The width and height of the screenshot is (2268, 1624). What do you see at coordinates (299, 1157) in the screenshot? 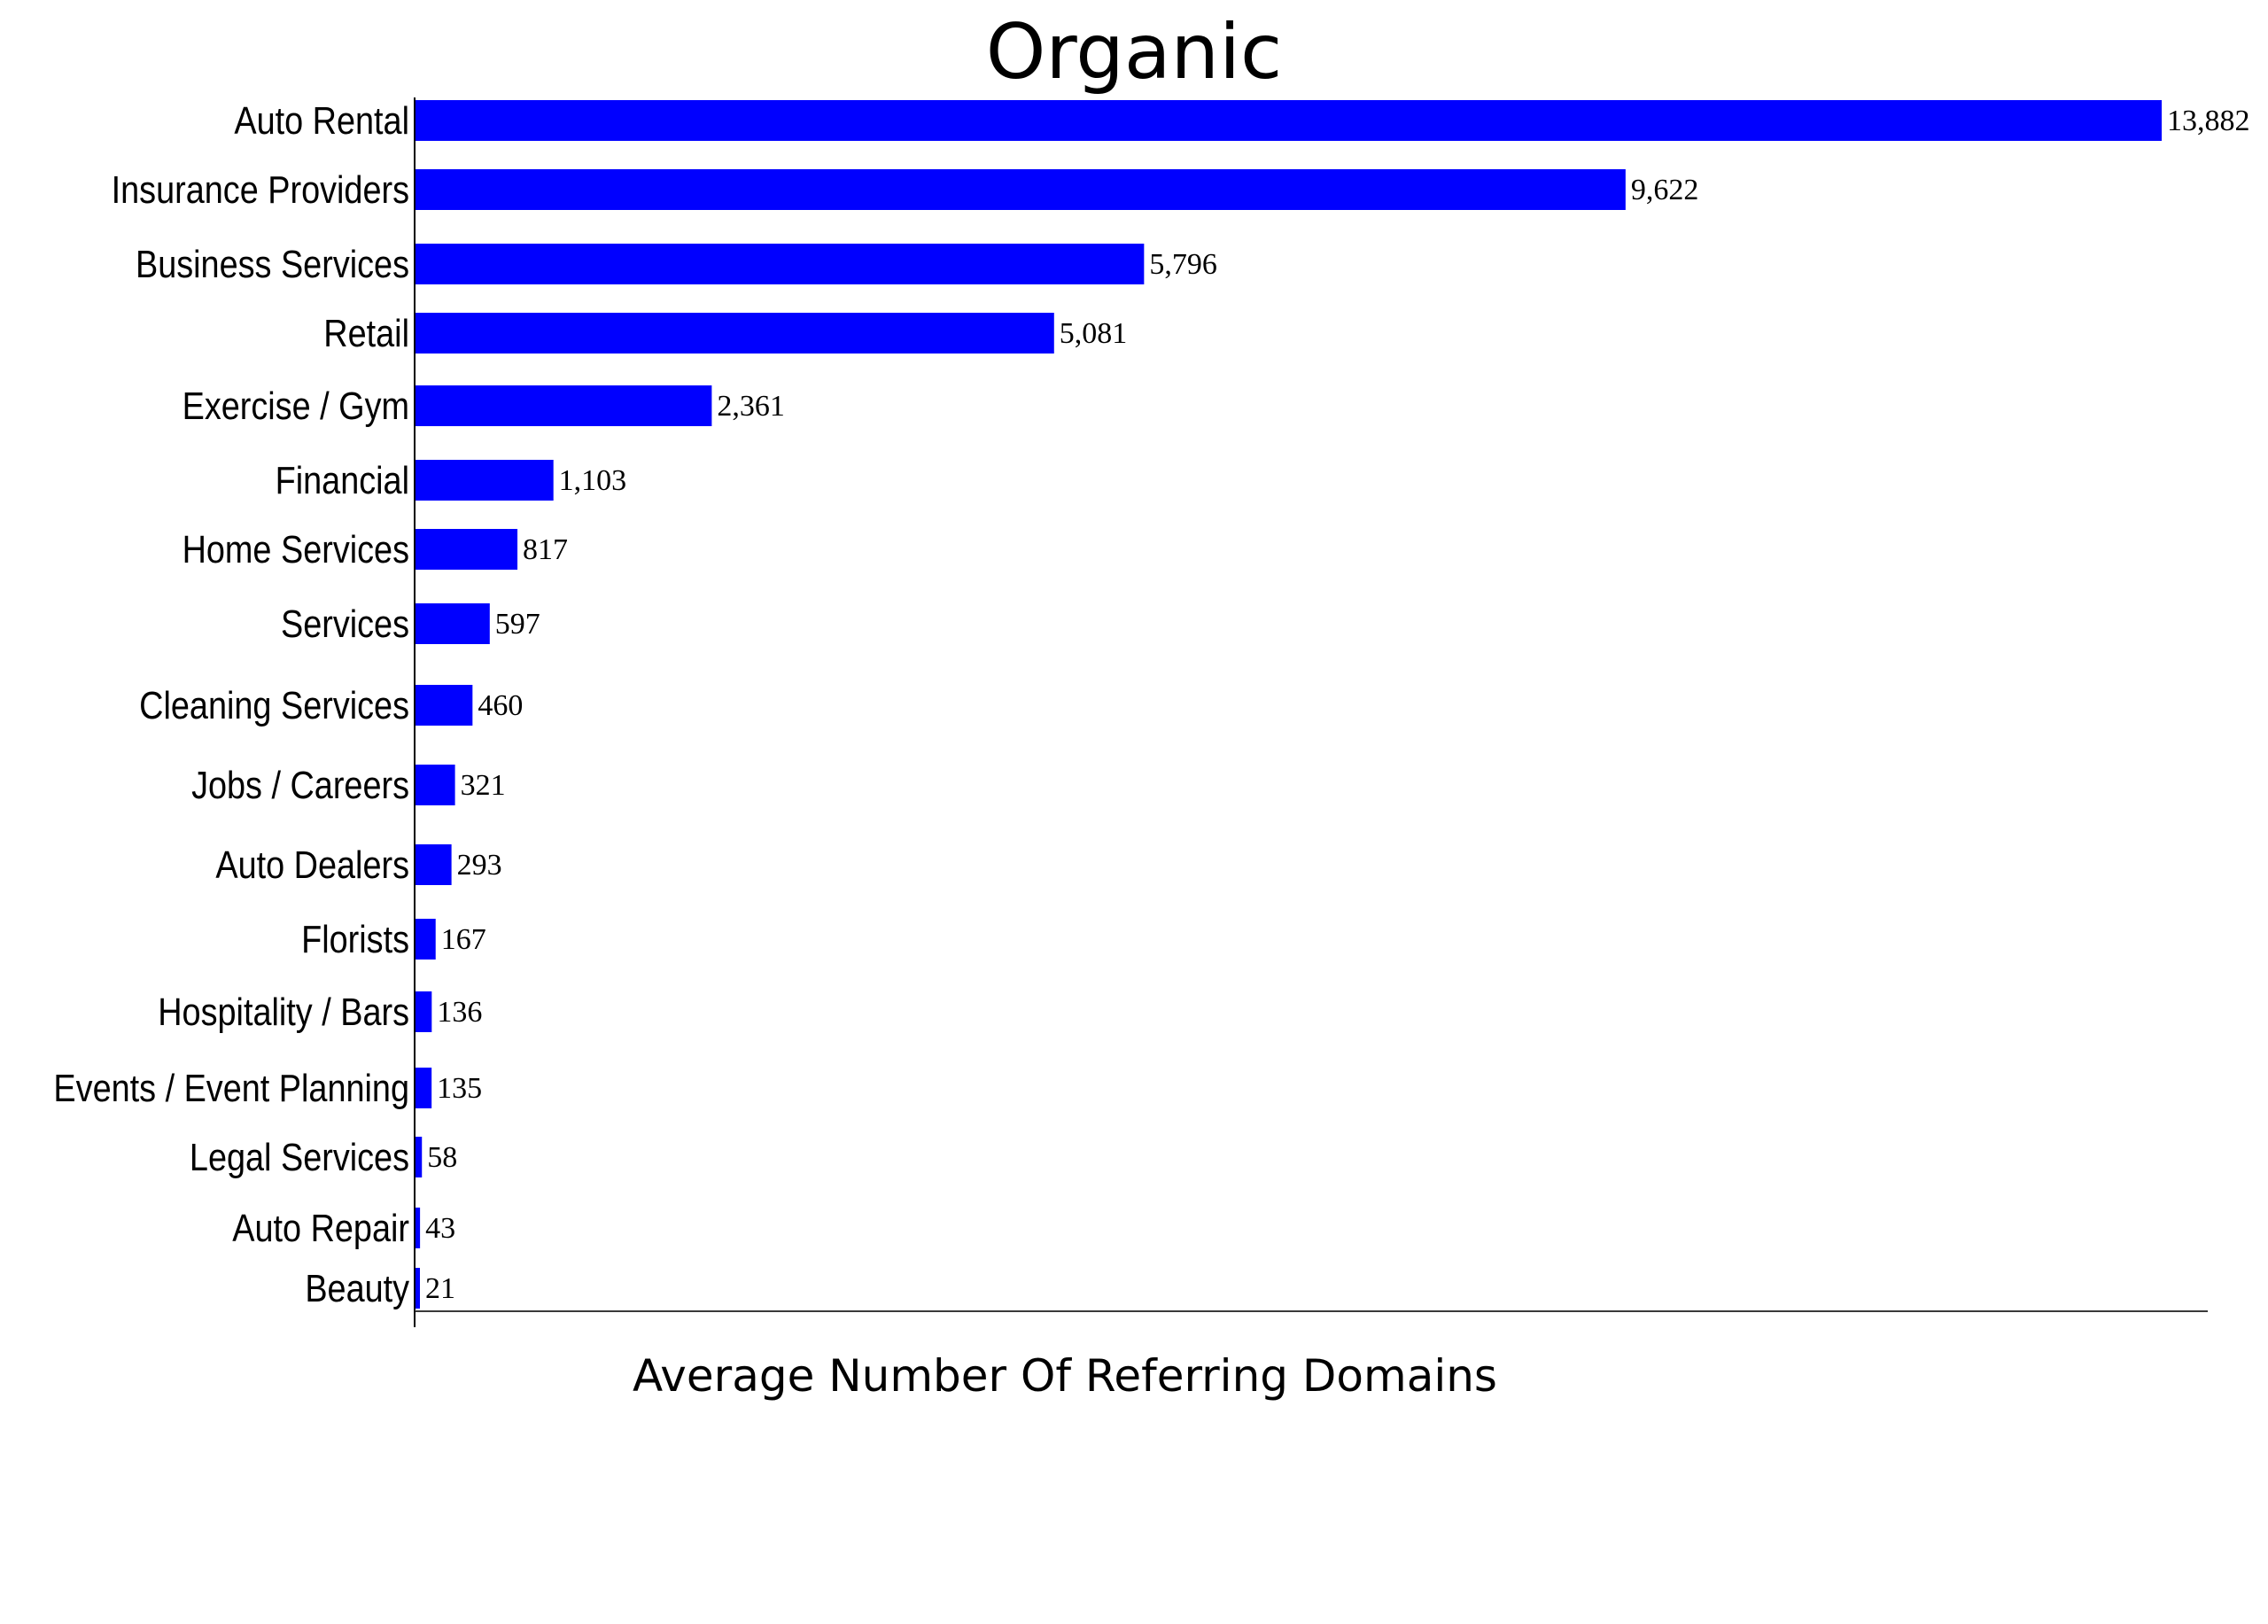
I see `category-label-14: Legal Services` at bounding box center [299, 1157].